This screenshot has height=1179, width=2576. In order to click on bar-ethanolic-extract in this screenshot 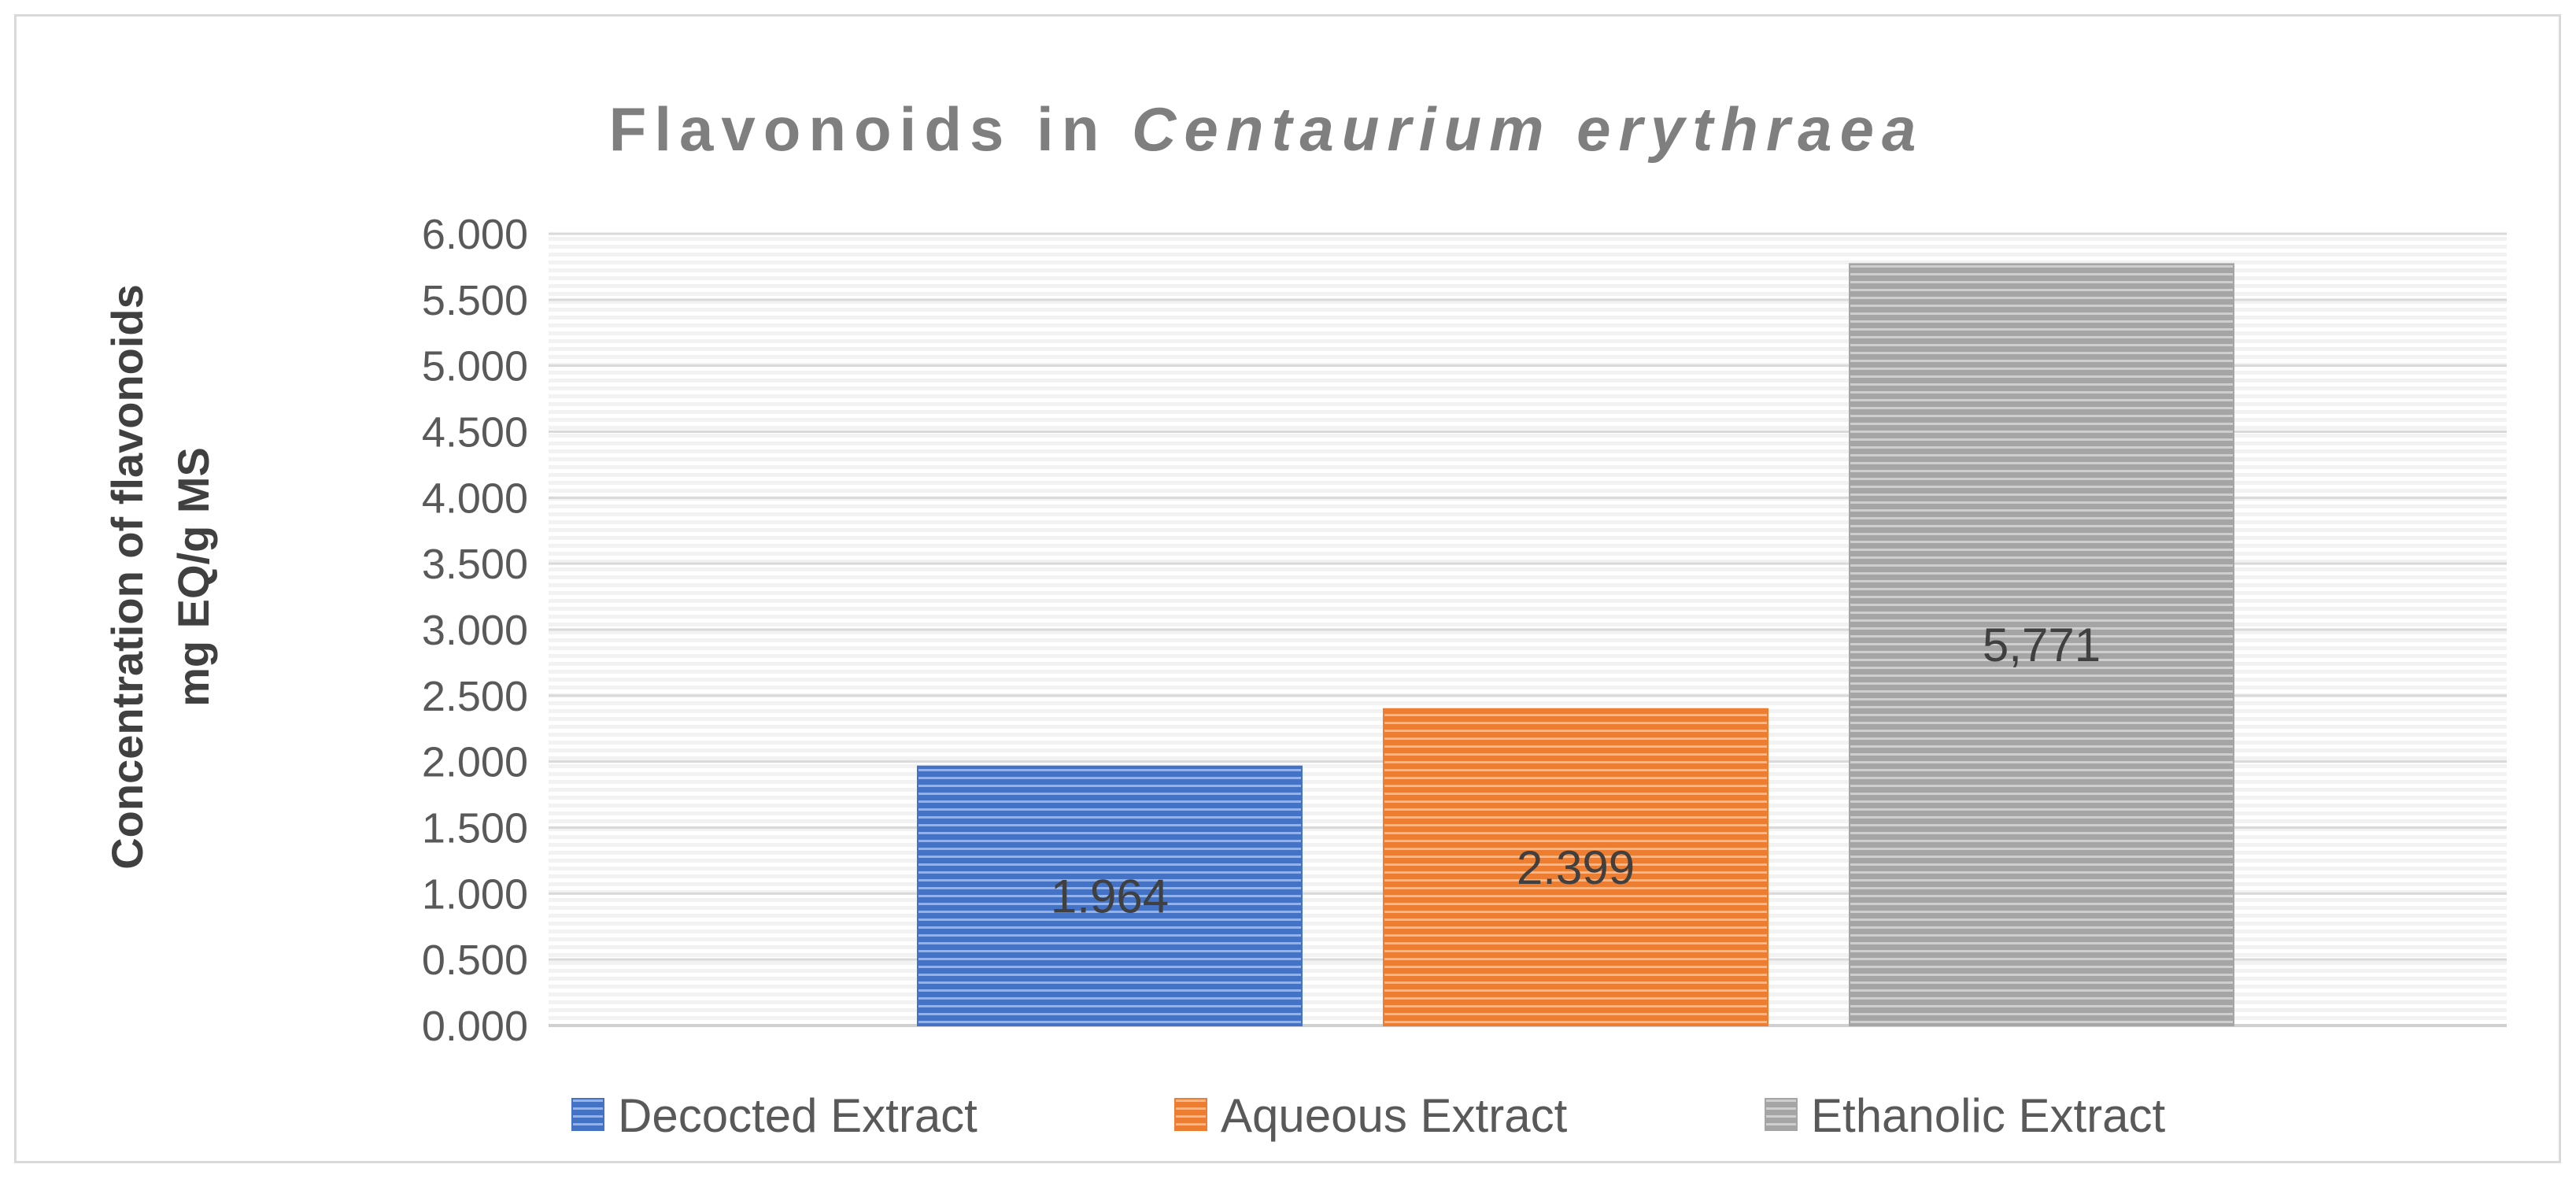, I will do `click(2041, 644)`.